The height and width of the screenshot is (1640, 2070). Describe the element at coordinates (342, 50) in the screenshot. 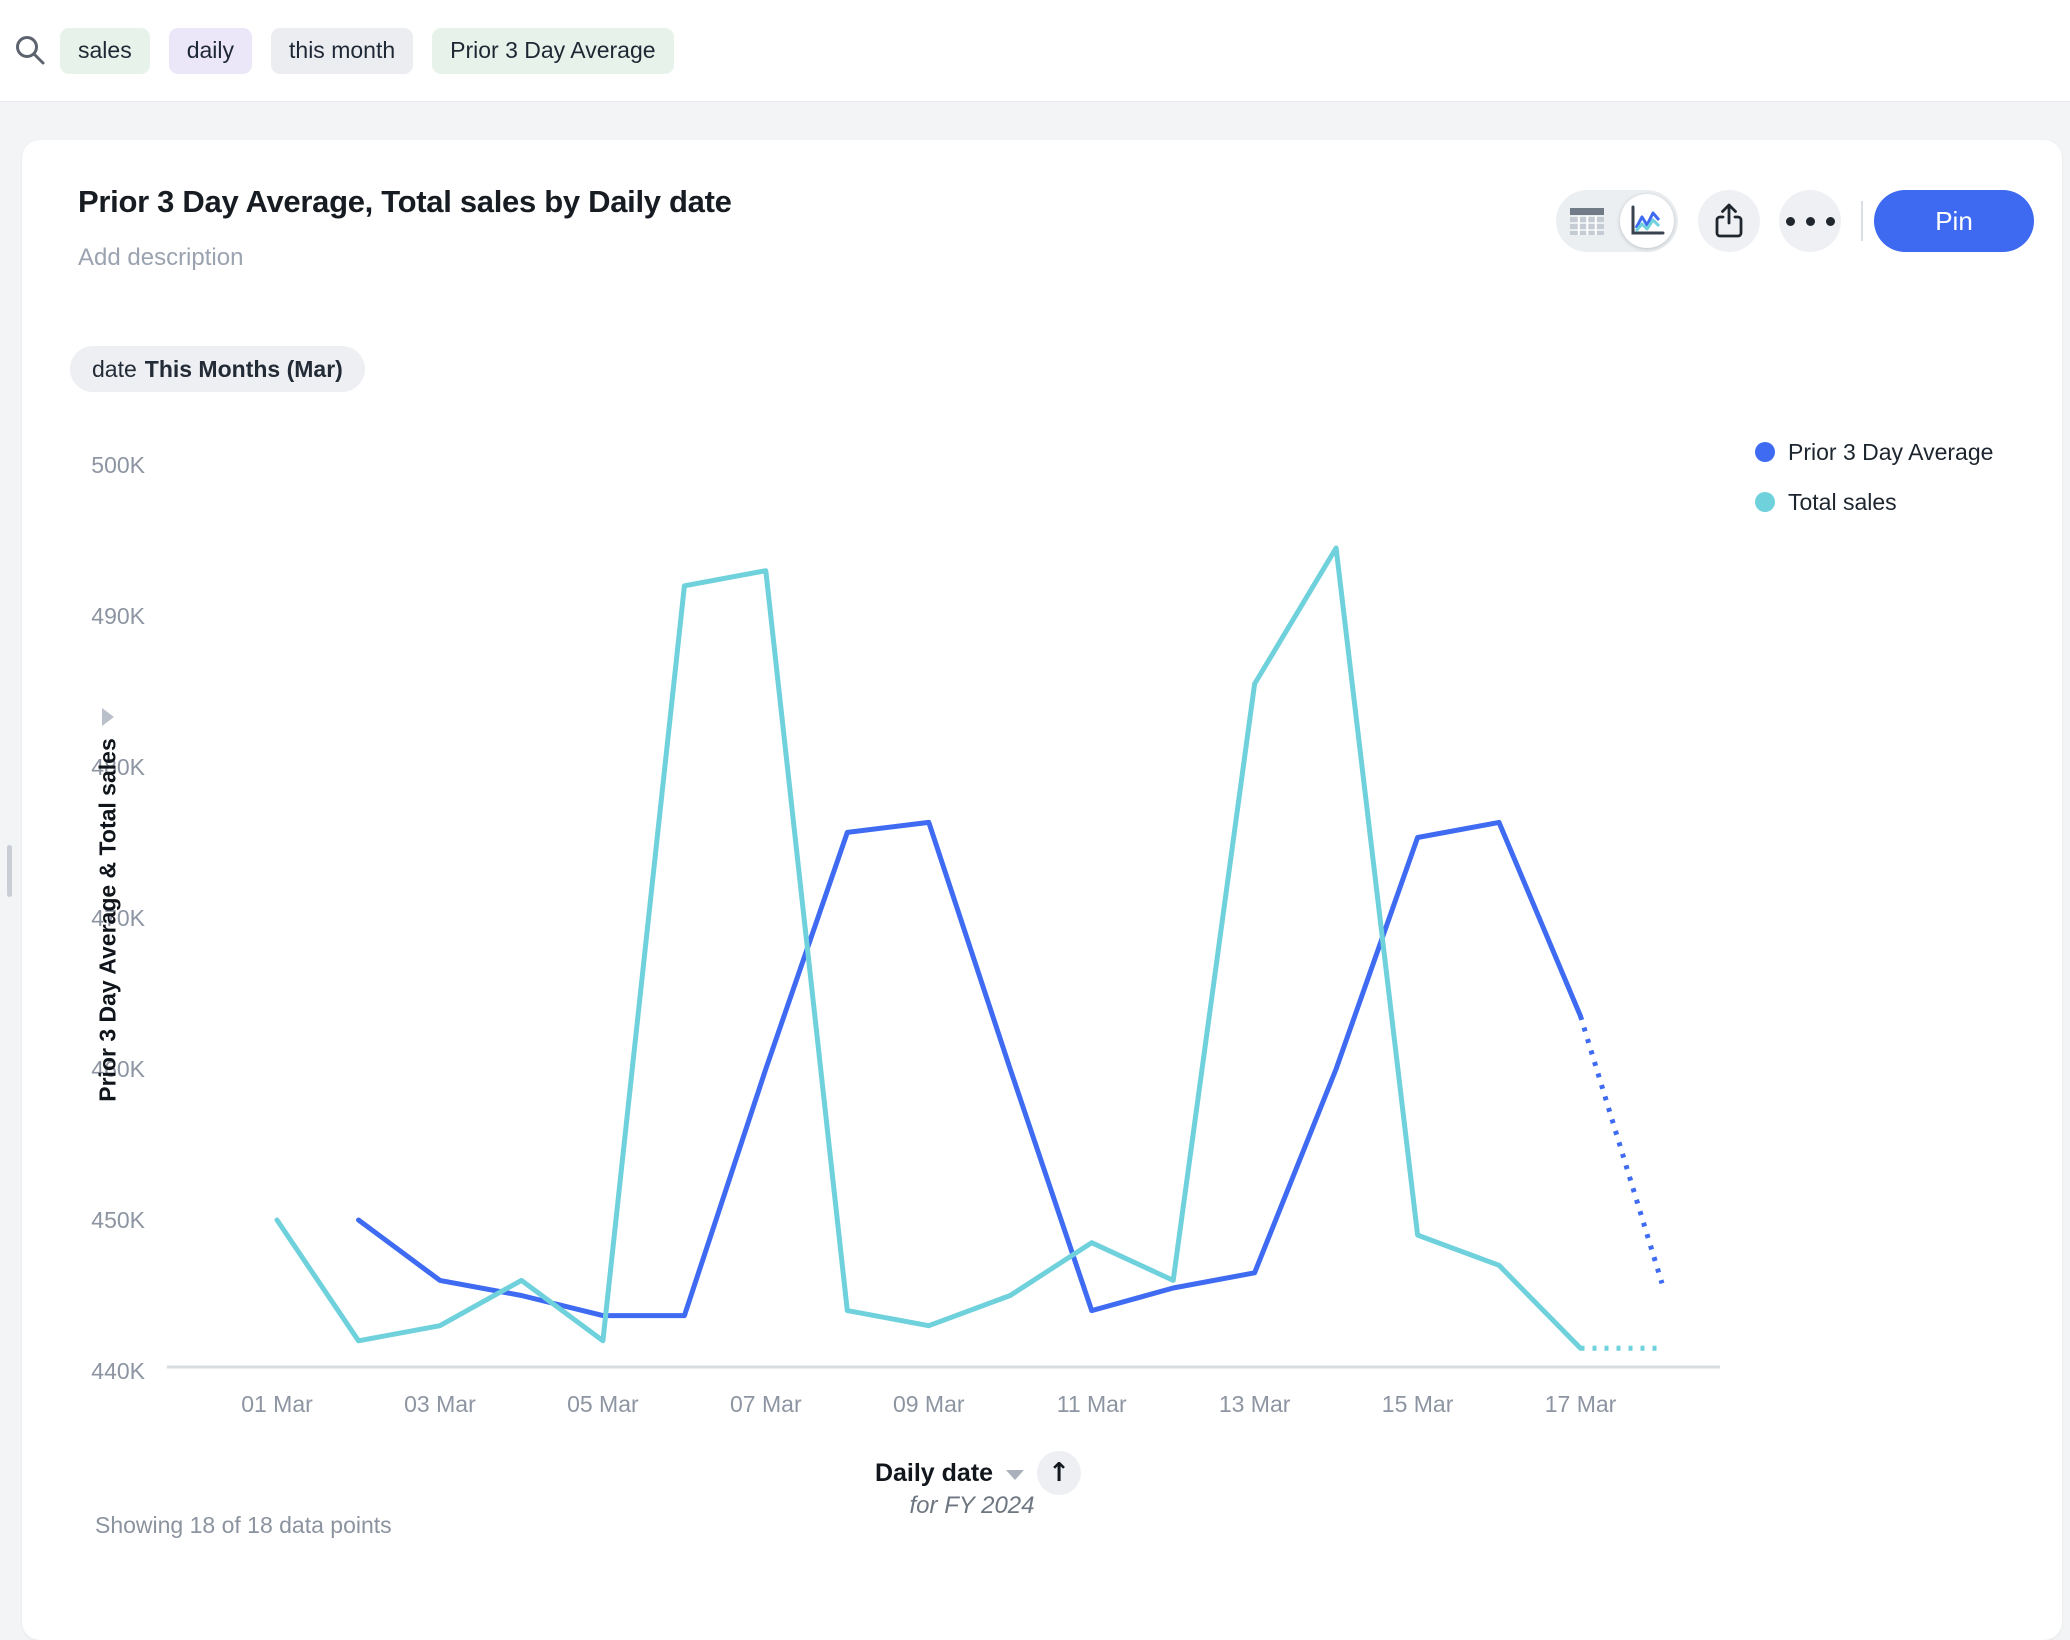

I see `search-token-this-month: this month` at that location.